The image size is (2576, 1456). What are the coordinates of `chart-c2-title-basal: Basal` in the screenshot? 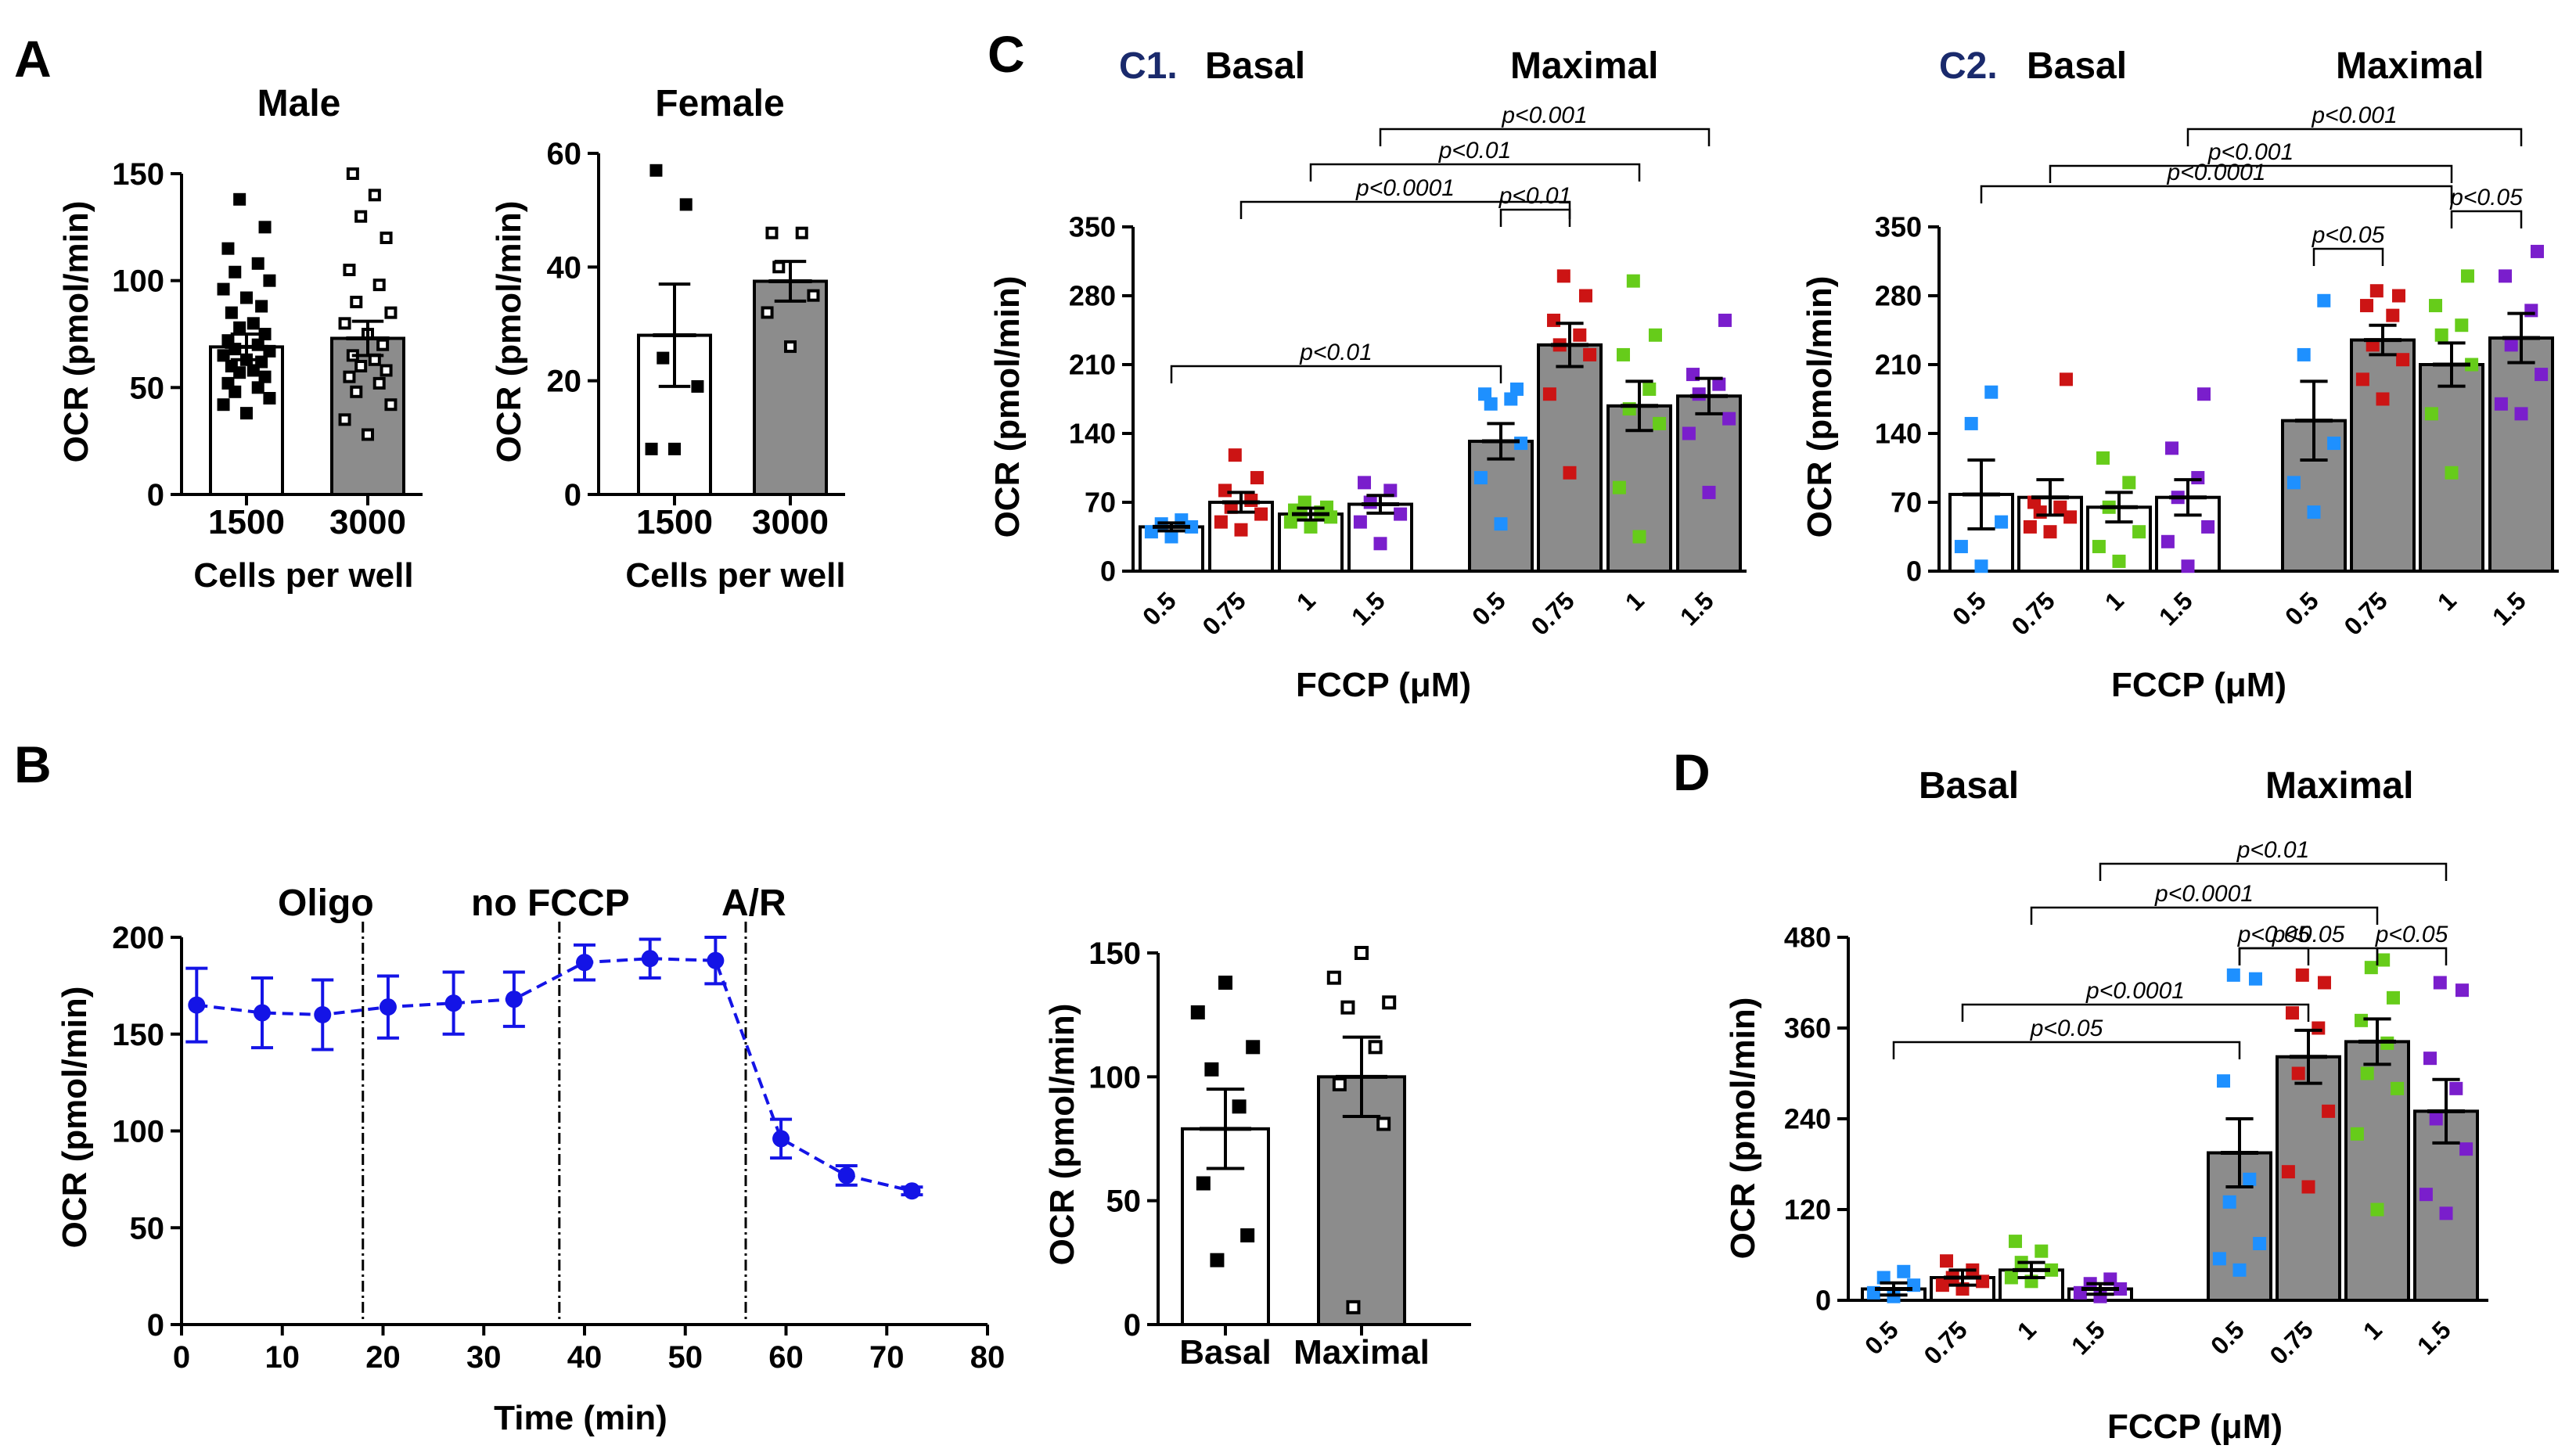 It's located at (2077, 66).